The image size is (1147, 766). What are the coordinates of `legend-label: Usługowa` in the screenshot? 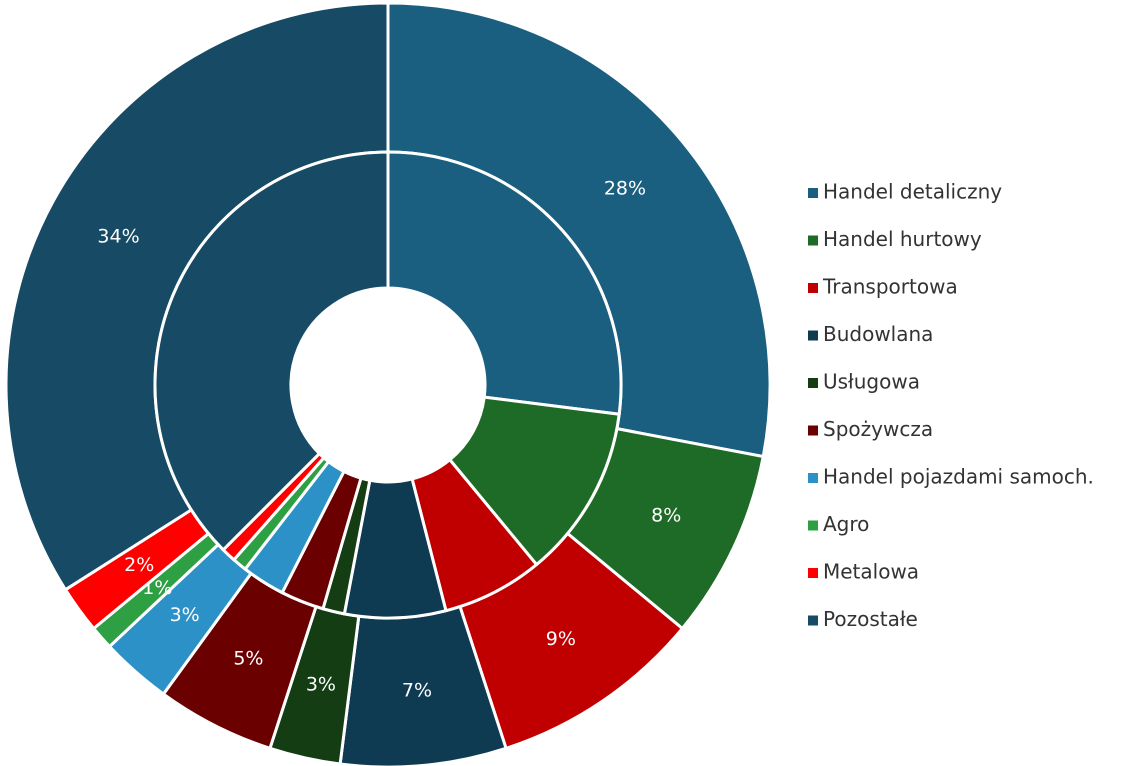 It's located at (871, 382).